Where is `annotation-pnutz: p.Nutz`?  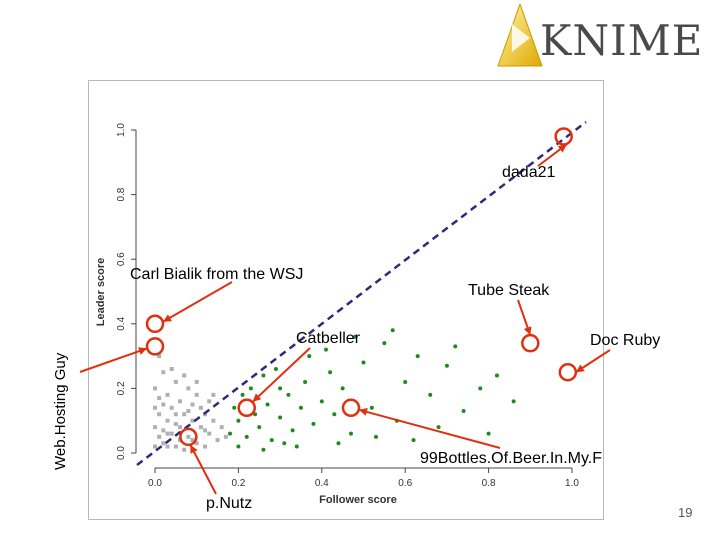
annotation-pnutz: p.Nutz is located at coordinates (229, 503).